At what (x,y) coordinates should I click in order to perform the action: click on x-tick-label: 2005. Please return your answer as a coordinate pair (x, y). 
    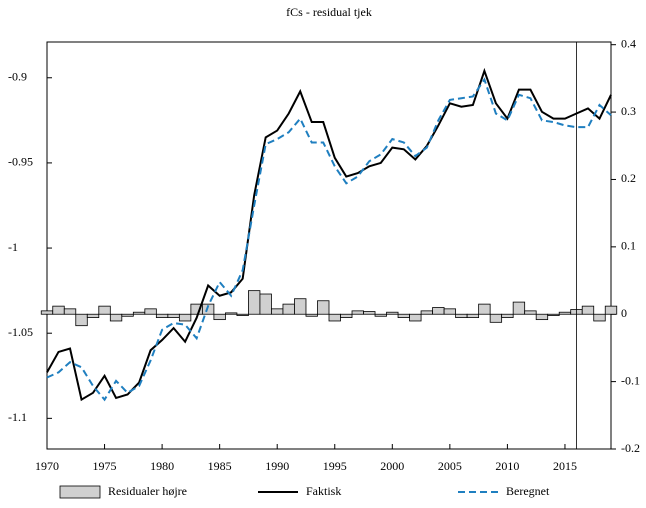
    Looking at the image, I should click on (450, 466).